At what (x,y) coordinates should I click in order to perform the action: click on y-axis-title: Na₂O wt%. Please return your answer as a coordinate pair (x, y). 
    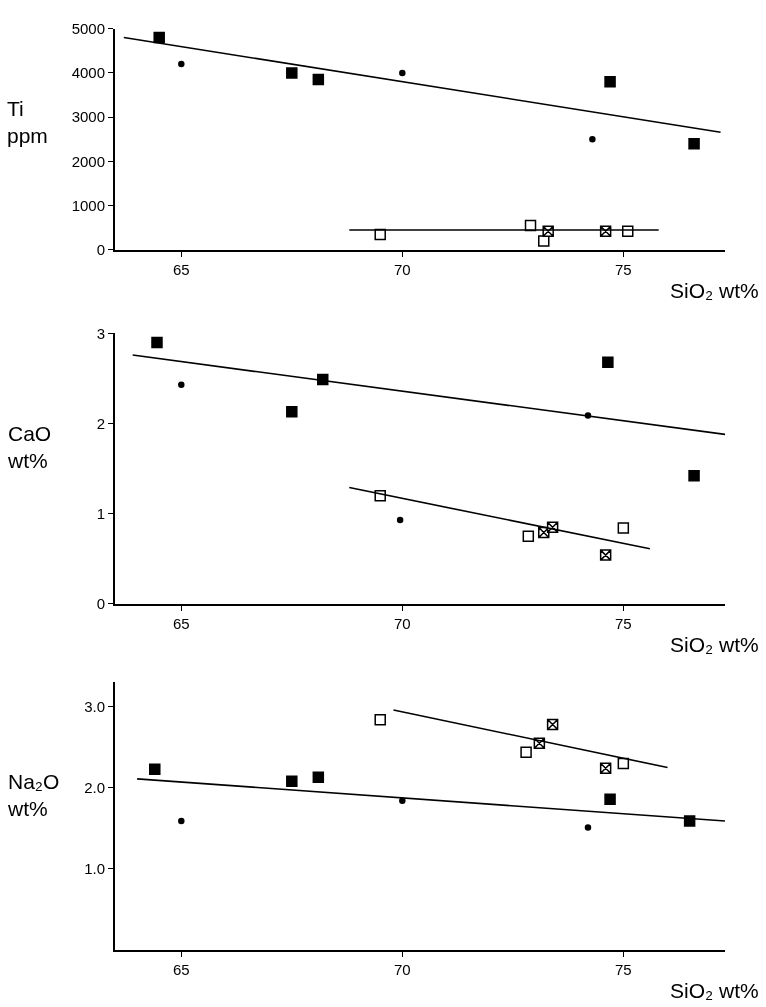
    Looking at the image, I should click on (33, 795).